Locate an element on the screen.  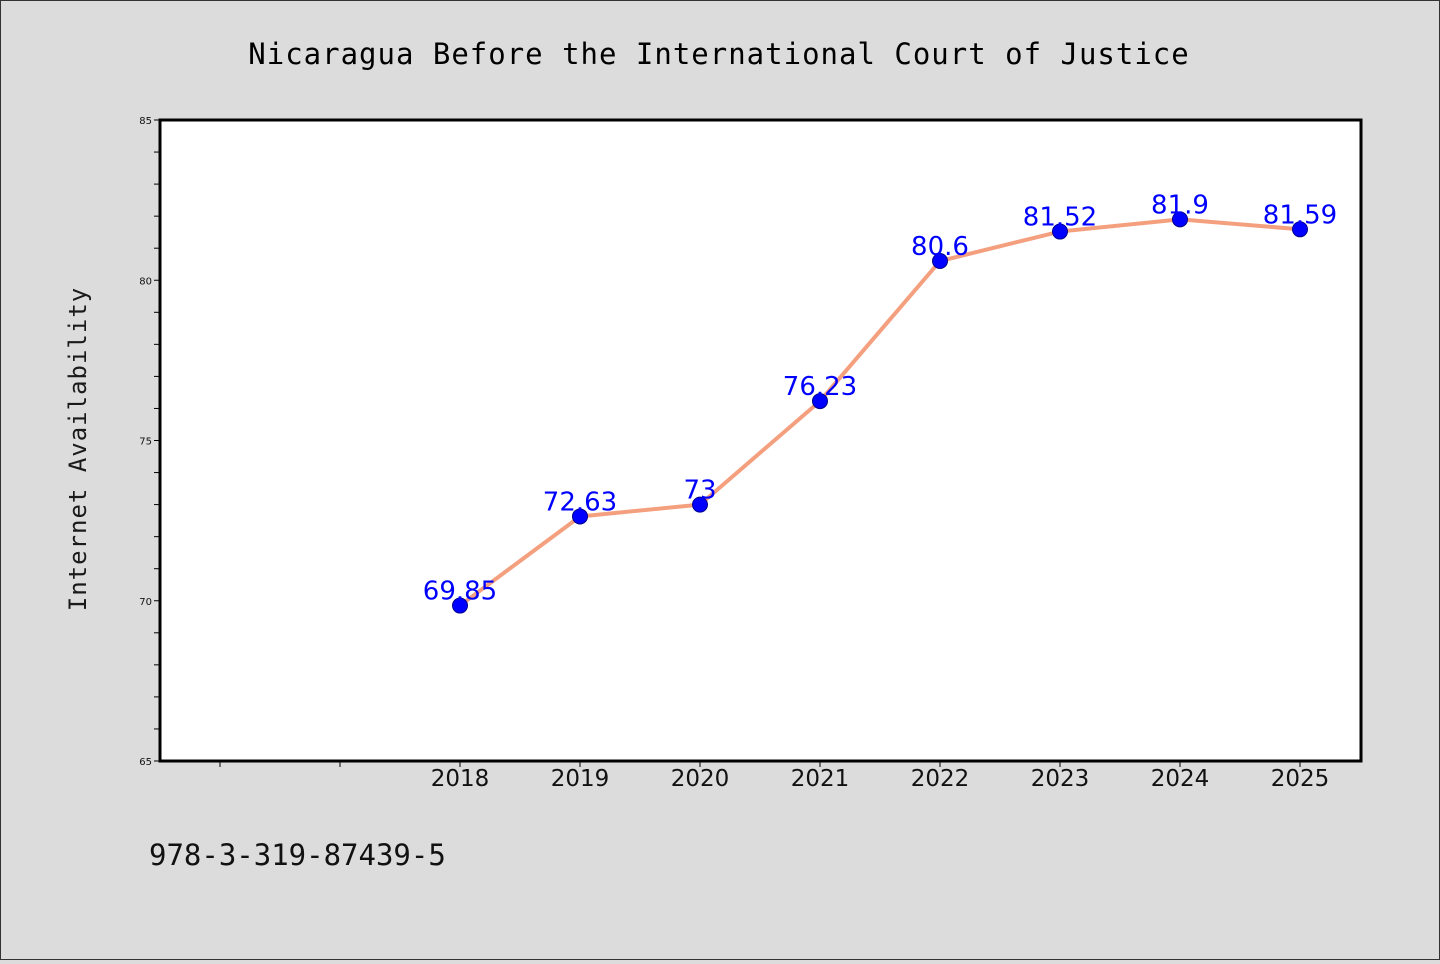
x-tick-label: 2019 is located at coordinates (580, 779).